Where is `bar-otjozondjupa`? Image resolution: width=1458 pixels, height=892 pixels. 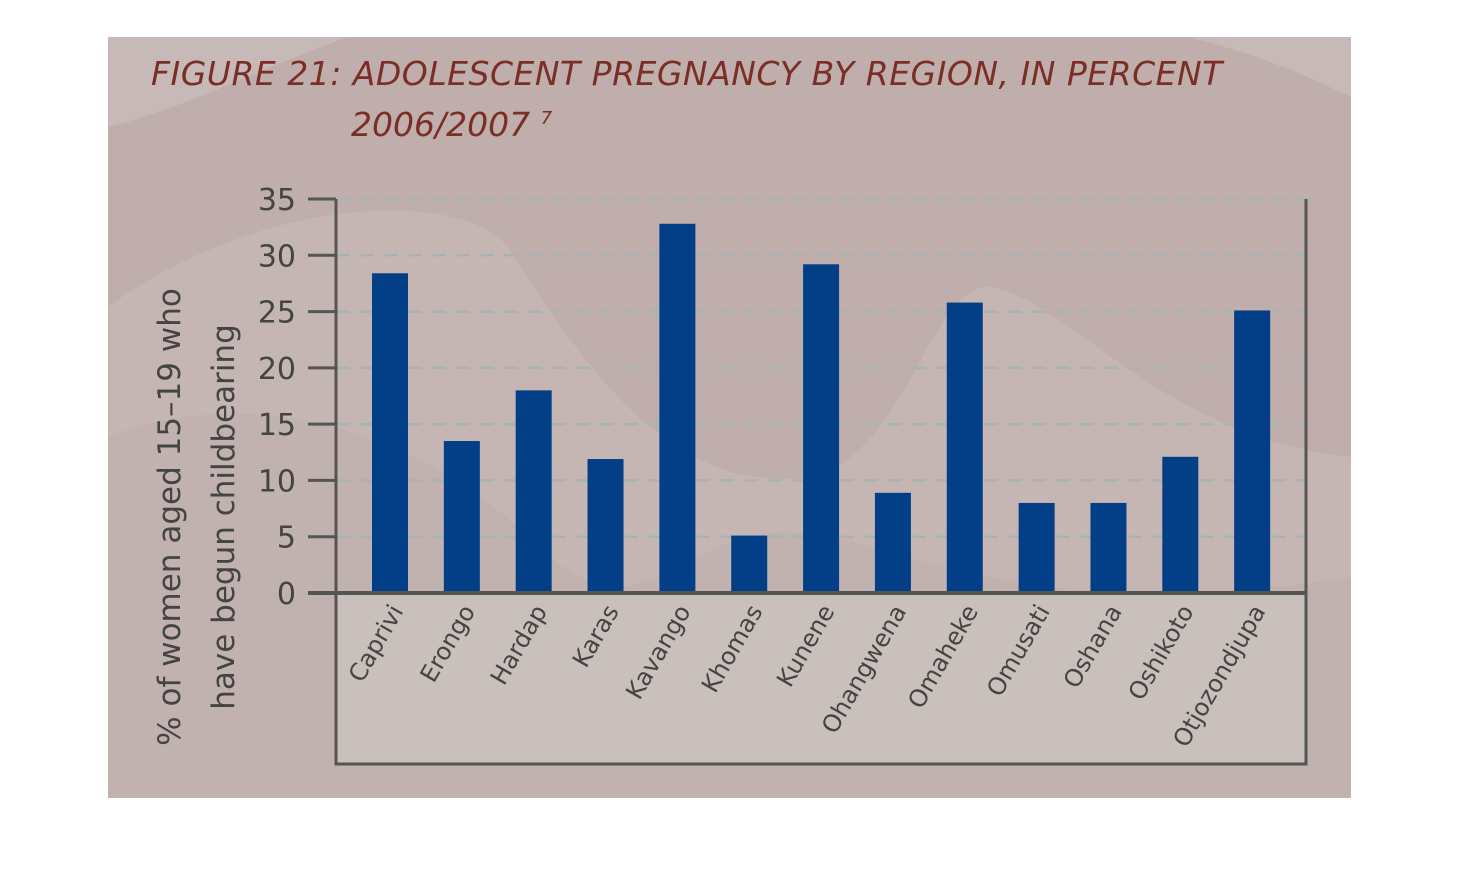
bar-otjozondjupa is located at coordinates (1252, 451).